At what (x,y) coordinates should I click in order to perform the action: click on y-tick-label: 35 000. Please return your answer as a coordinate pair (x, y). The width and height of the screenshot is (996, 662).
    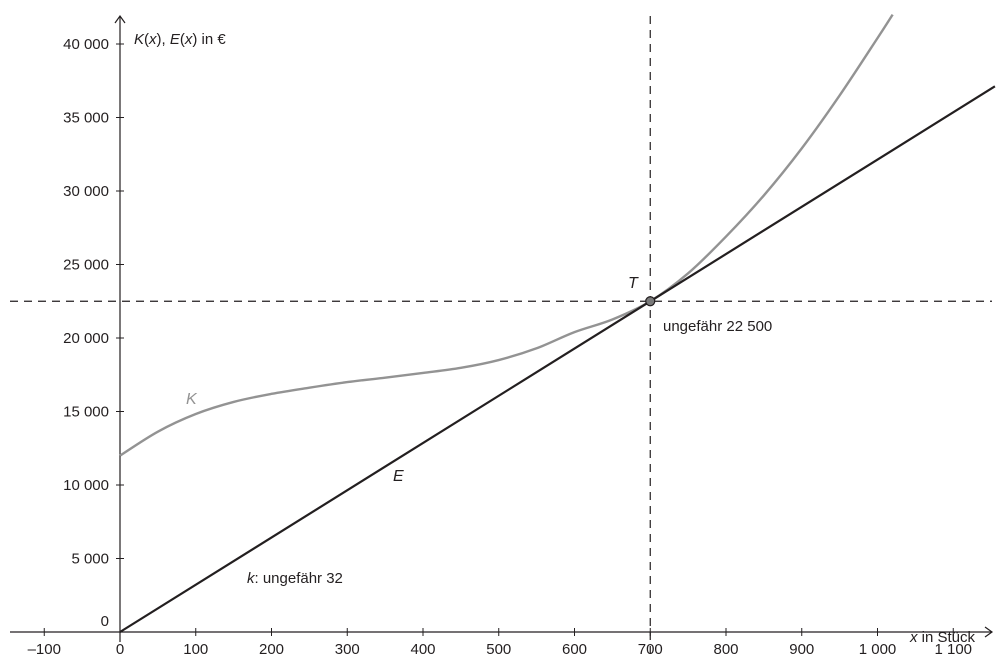
    Looking at the image, I should click on (86, 118).